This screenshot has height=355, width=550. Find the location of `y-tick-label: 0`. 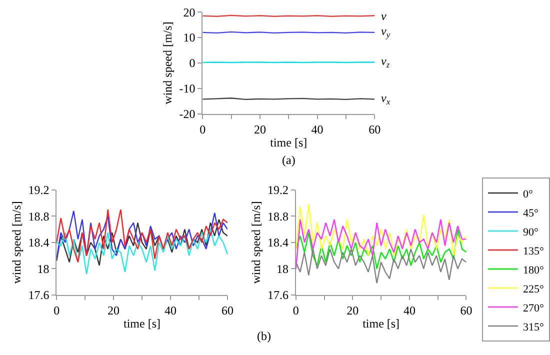

y-tick-label: 0 is located at coordinates (192, 63).